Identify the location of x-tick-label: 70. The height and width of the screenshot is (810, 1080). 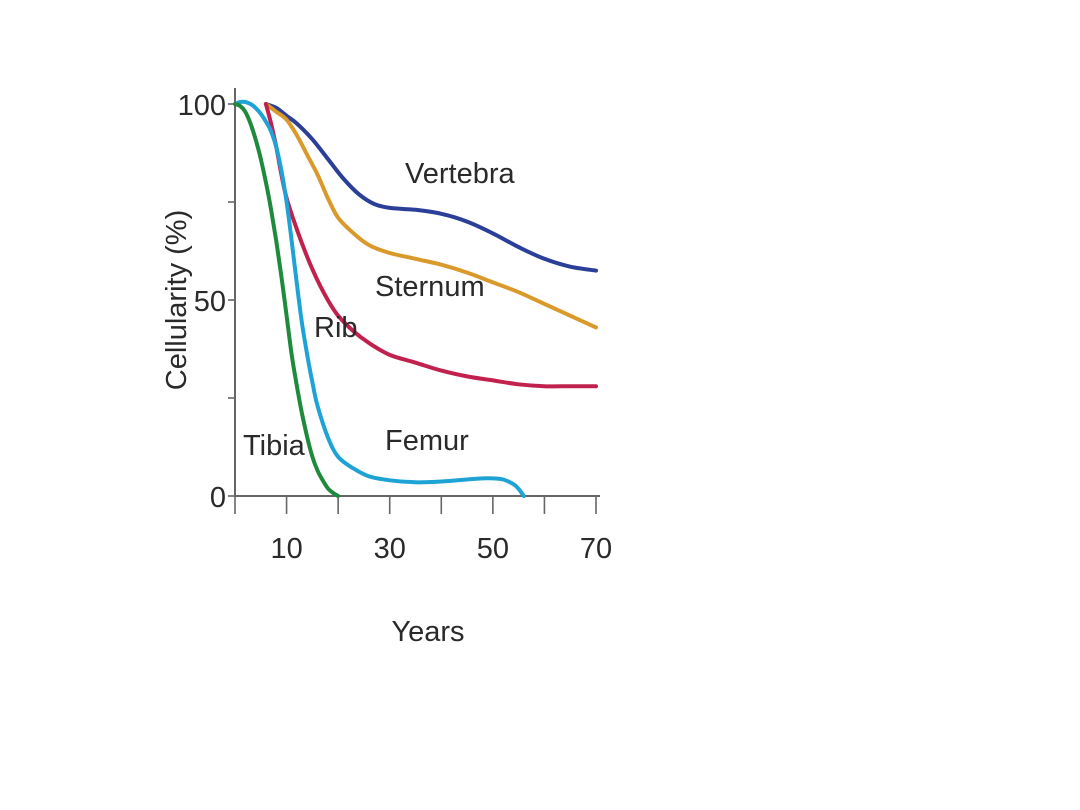
(596, 549).